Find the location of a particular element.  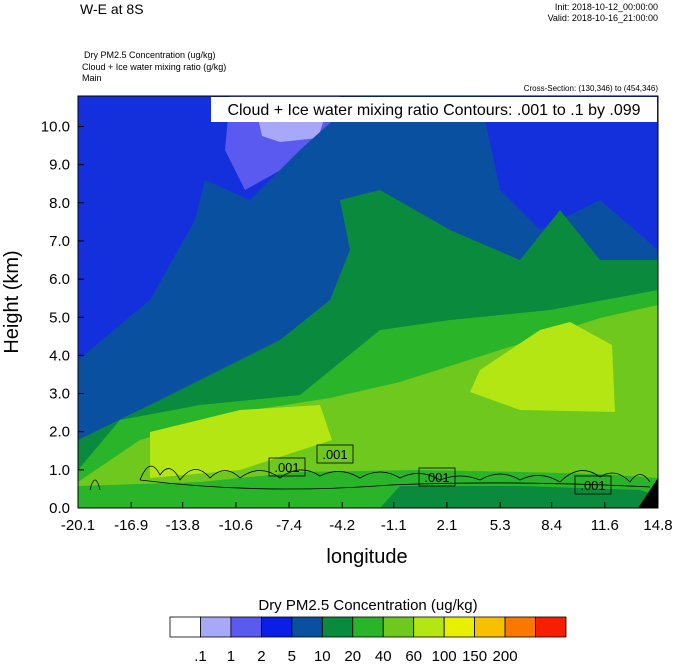

contour-labels: .001 .001 .001 .001 is located at coordinates (440, 469).